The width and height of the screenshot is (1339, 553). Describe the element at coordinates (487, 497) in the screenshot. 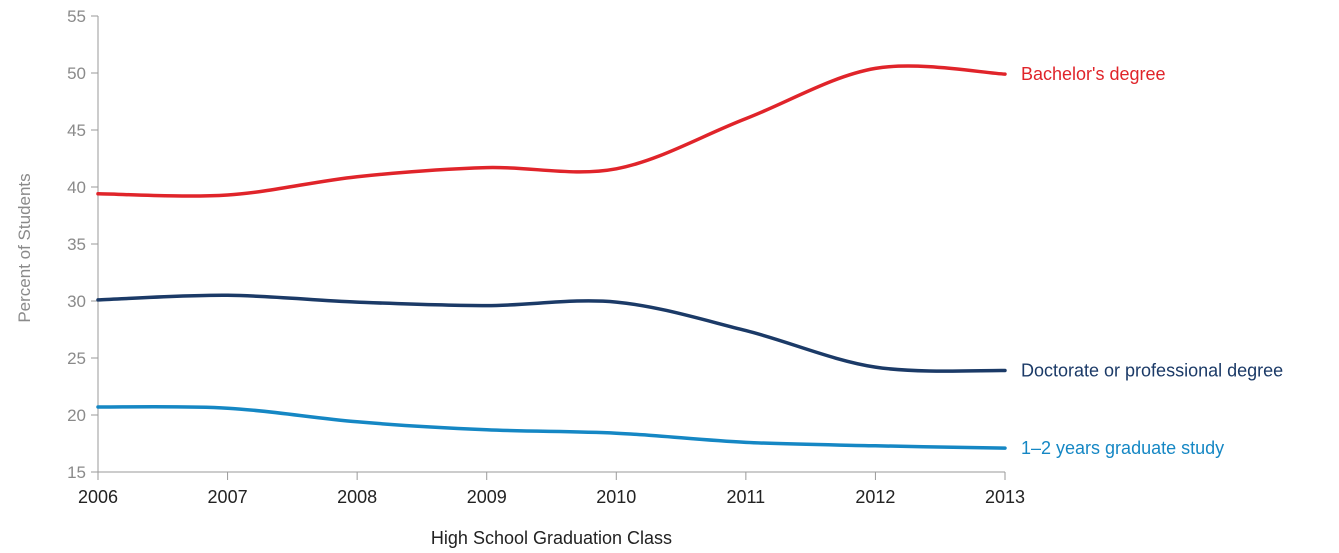

I see `x-tick-label: 2009` at that location.